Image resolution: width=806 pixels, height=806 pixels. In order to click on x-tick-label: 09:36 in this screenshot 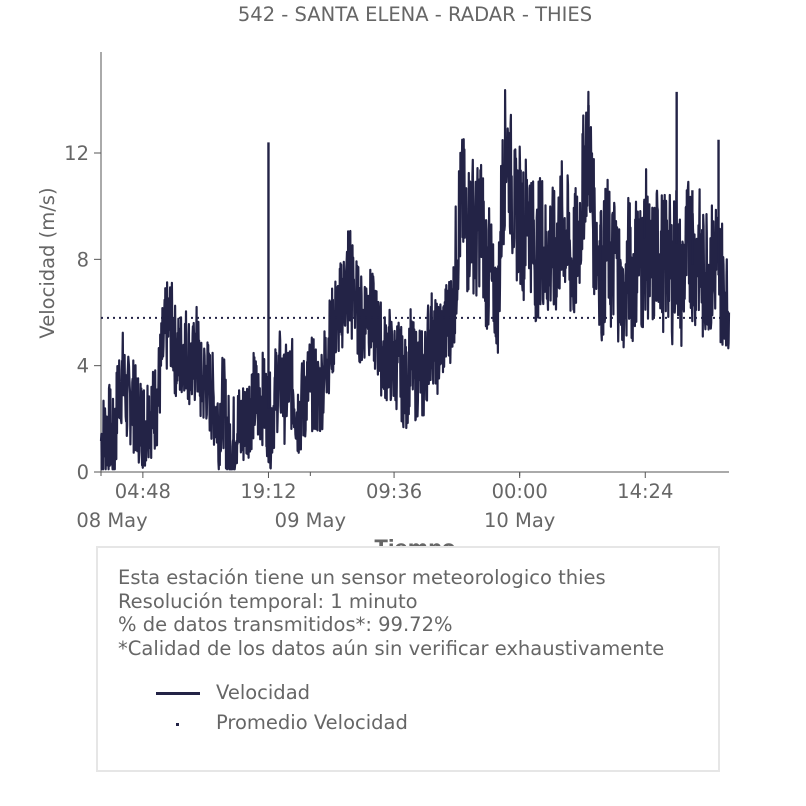, I will do `click(394, 491)`.